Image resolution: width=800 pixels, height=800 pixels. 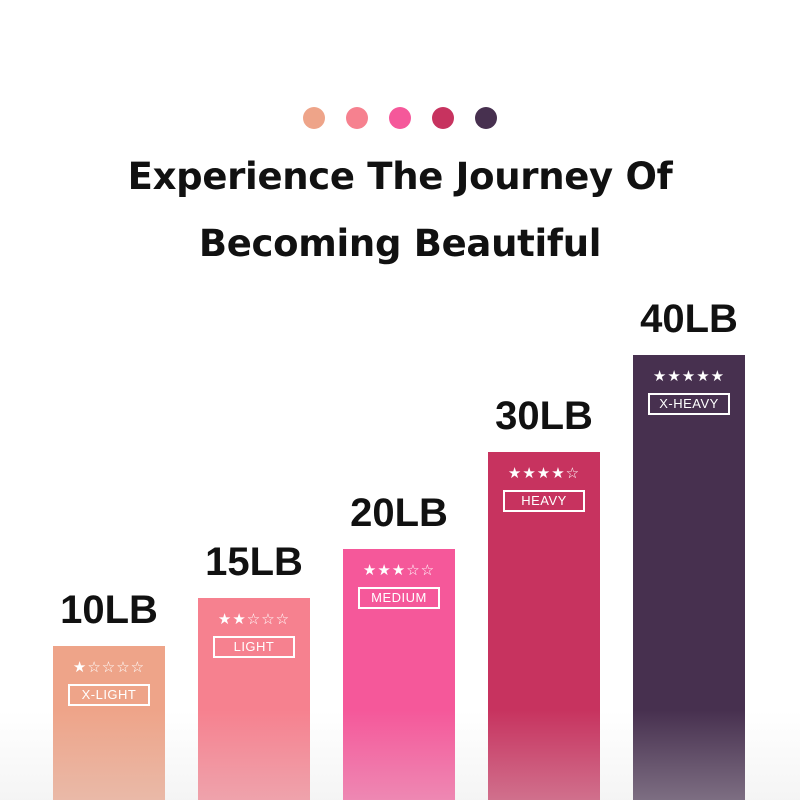 What do you see at coordinates (109, 723) in the screenshot?
I see `bar-10lb: ★☆☆☆☆ X-LIGHT` at bounding box center [109, 723].